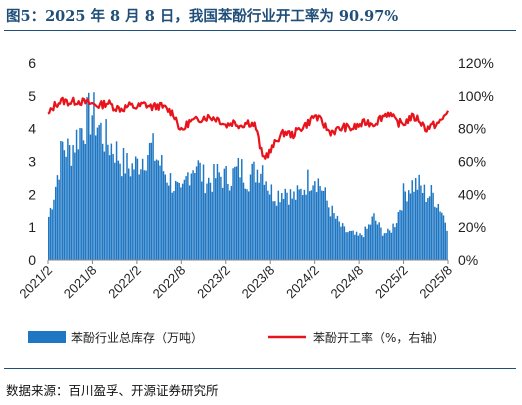 The image size is (522, 405). I want to click on page-title: 图5：2025 年 8 月 8 日，我国苯酚行业开工率为 90.97%, so click(202, 16).